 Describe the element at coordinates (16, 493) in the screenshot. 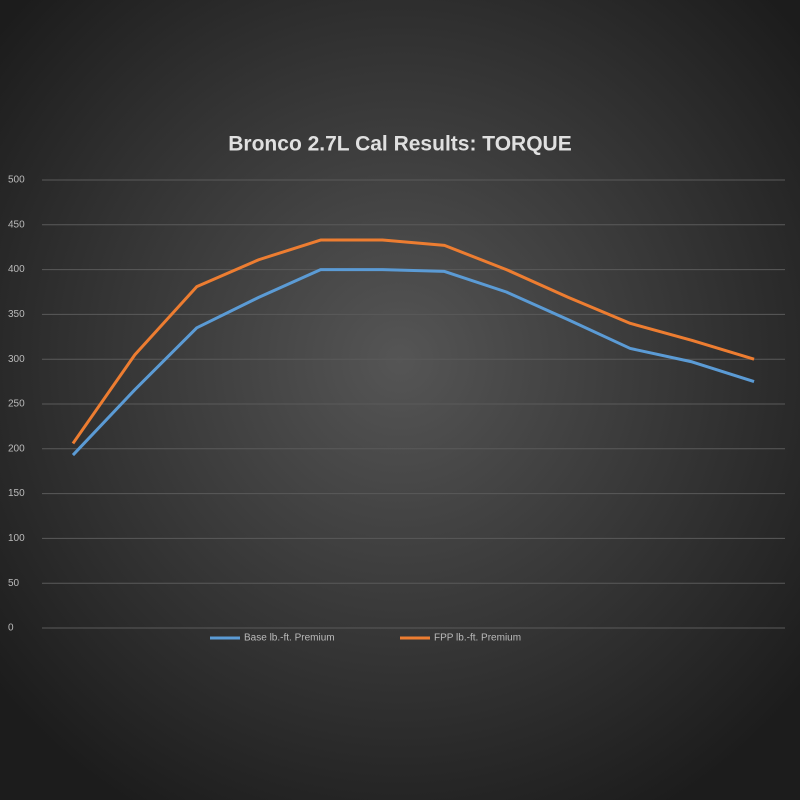

I see `y-tick-label: 150` at that location.